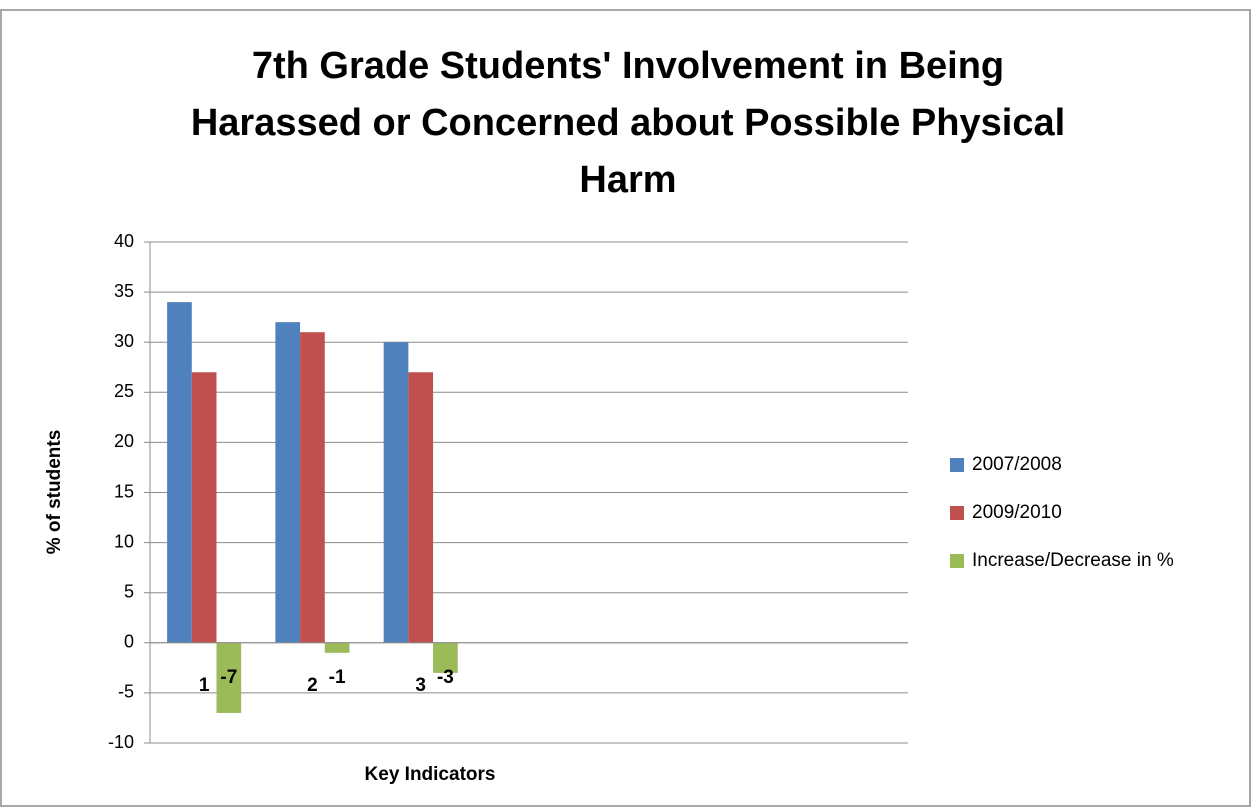 The width and height of the screenshot is (1252, 808). Describe the element at coordinates (337, 677) in the screenshot. I see `data-label: -1` at that location.